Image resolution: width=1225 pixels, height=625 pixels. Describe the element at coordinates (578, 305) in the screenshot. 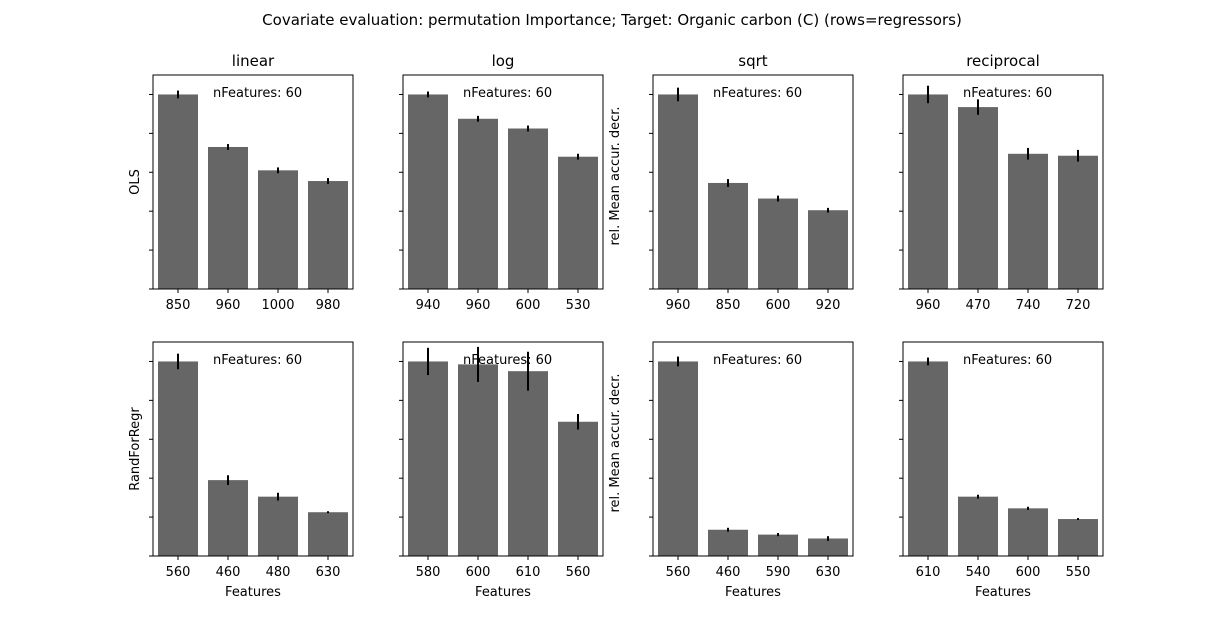

I see `x-tick-label: 530` at that location.